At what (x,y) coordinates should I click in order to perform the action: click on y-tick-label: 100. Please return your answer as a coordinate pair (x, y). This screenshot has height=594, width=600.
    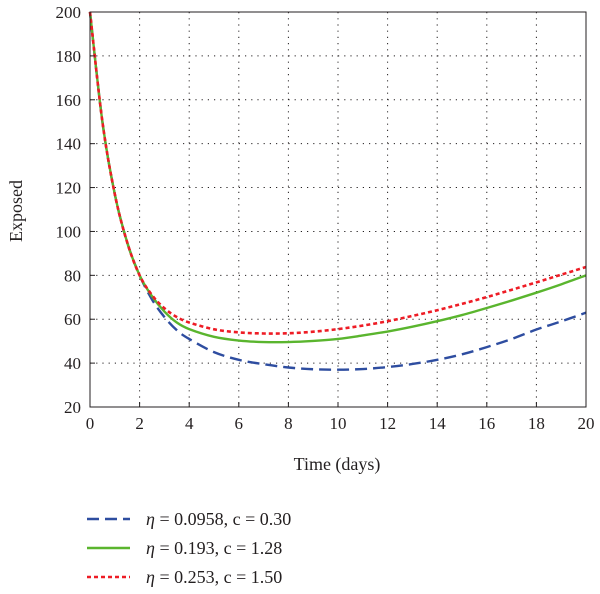
    Looking at the image, I should click on (69, 231).